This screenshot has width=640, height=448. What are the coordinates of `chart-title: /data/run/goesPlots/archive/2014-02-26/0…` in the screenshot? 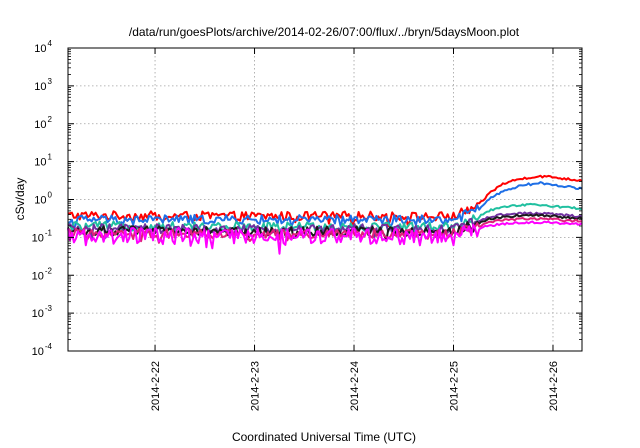 It's located at (324, 32).